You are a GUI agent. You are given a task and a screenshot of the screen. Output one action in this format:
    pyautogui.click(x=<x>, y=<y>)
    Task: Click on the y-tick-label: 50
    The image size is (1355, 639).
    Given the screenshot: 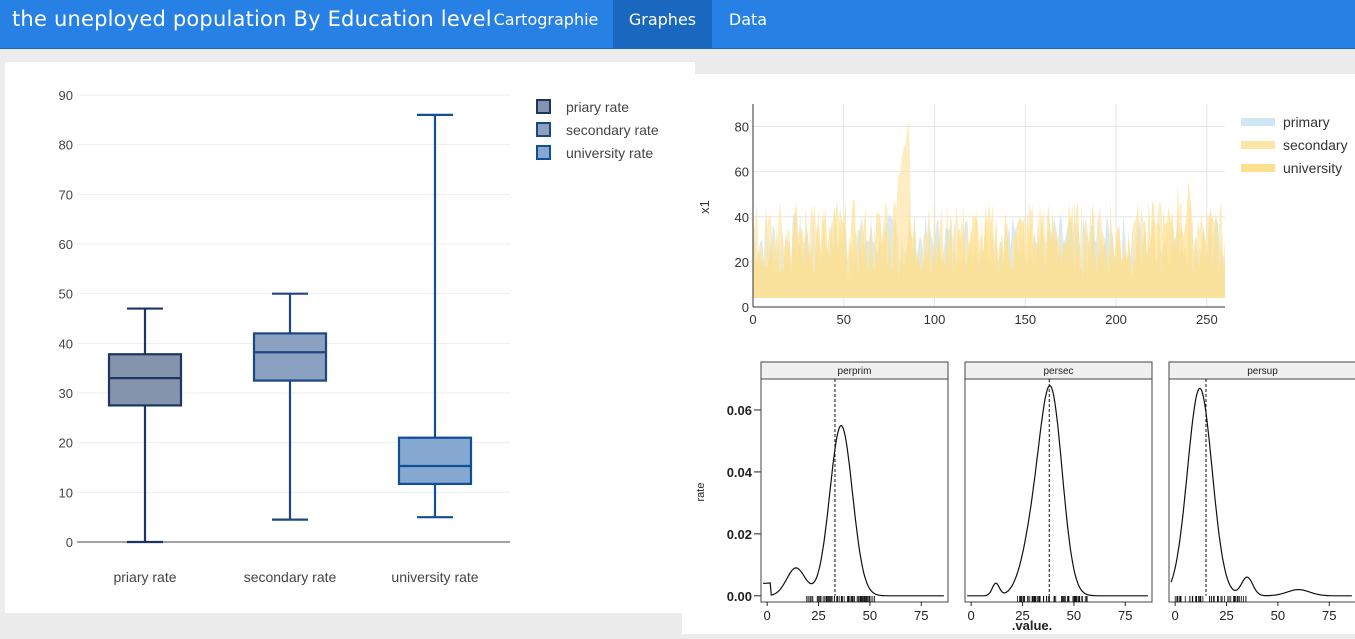 What is the action you would take?
    pyautogui.click(x=66, y=294)
    